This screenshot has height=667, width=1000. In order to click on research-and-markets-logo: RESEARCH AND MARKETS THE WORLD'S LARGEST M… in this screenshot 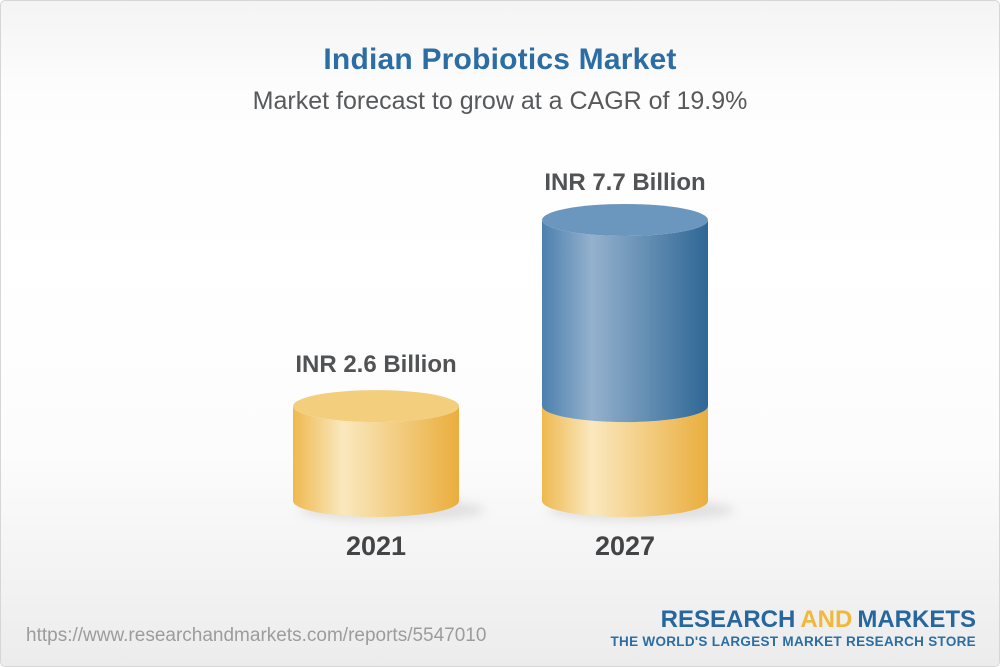, I will do `click(793, 628)`.